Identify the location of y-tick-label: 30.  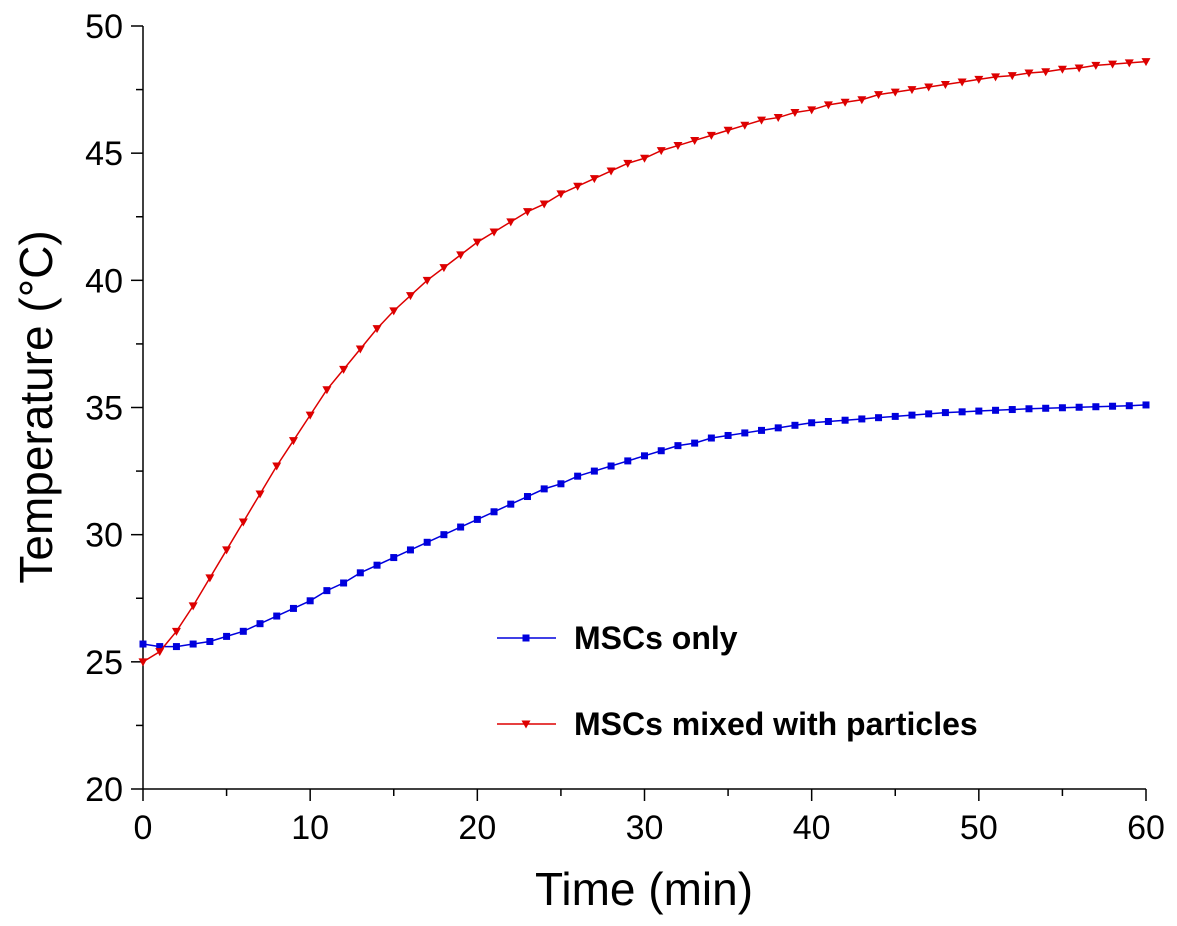
(104, 536).